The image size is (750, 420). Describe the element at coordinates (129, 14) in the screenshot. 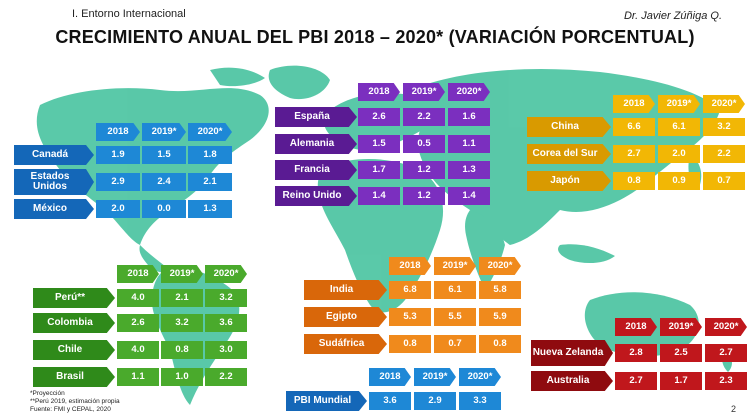

I see `section-label: I. Entorno Internacional` at that location.